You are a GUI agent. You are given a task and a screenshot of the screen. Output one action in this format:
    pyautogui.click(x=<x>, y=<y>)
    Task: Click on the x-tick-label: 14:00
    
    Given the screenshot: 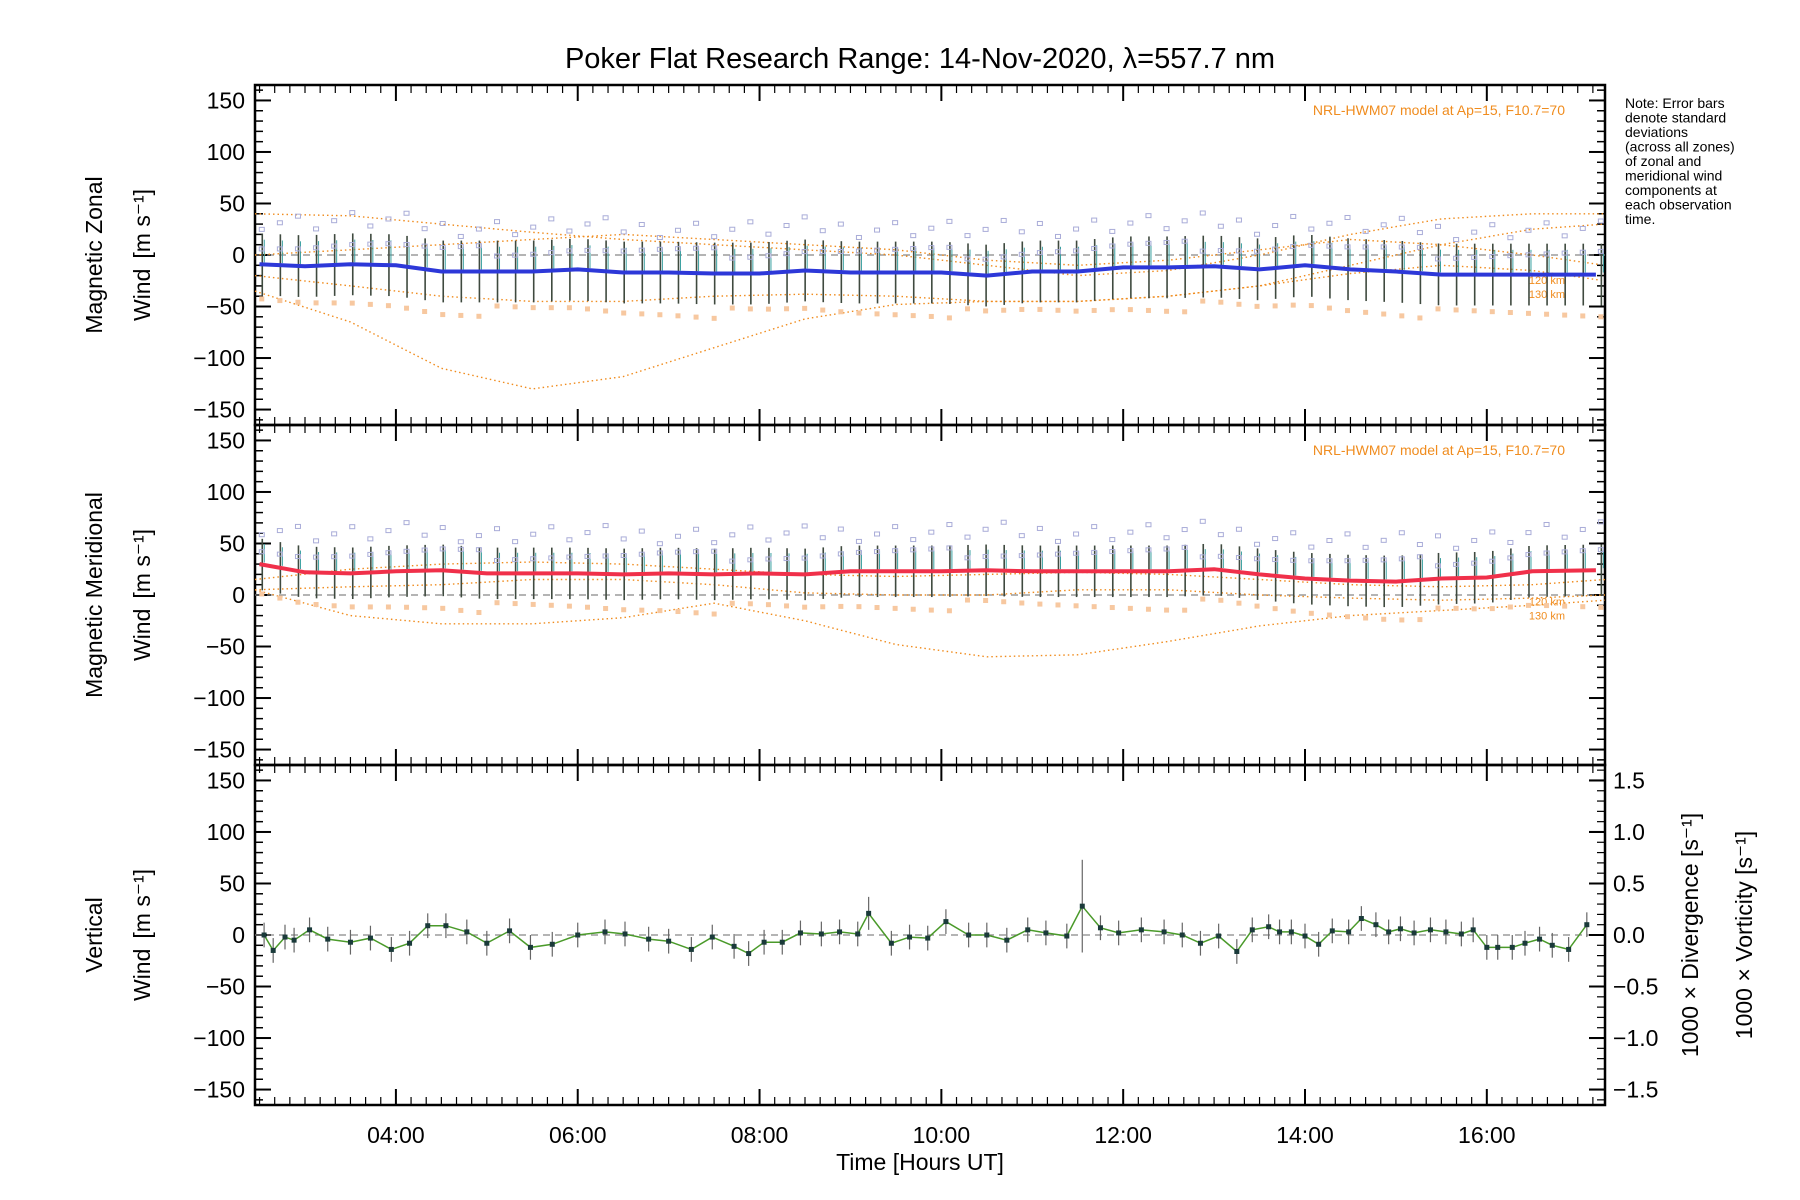 What is the action you would take?
    pyautogui.click(x=1305, y=1135)
    